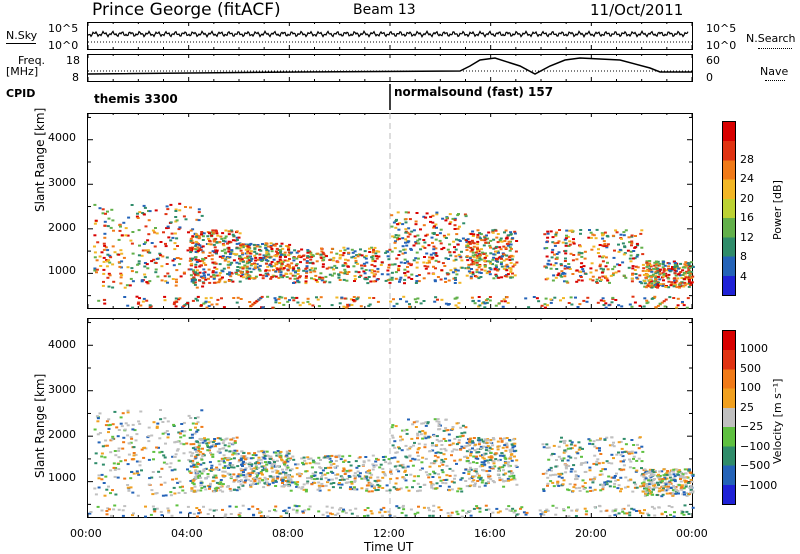  I want to click on beam-title: Beam 13, so click(384, 10).